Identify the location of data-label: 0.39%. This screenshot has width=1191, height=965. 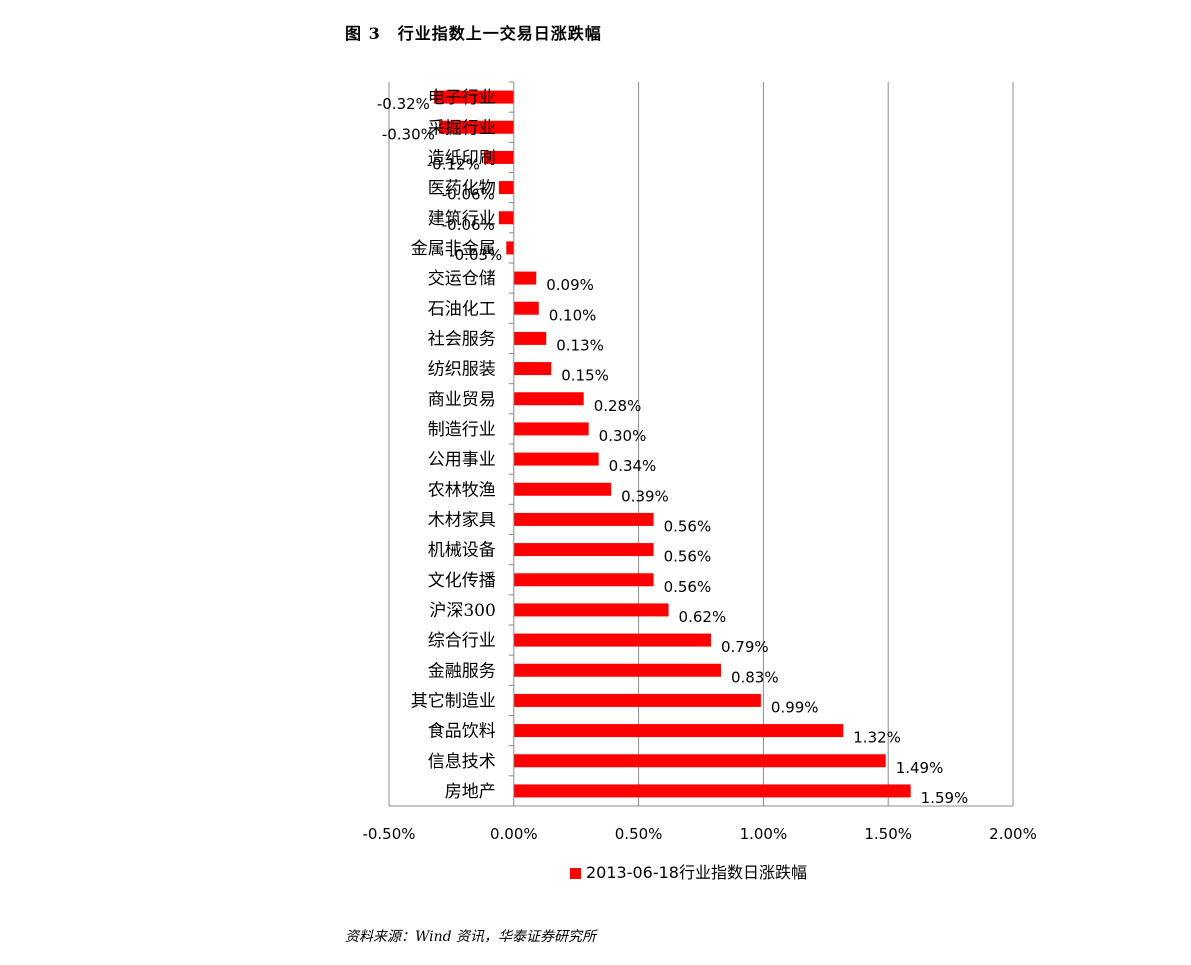
(645, 496).